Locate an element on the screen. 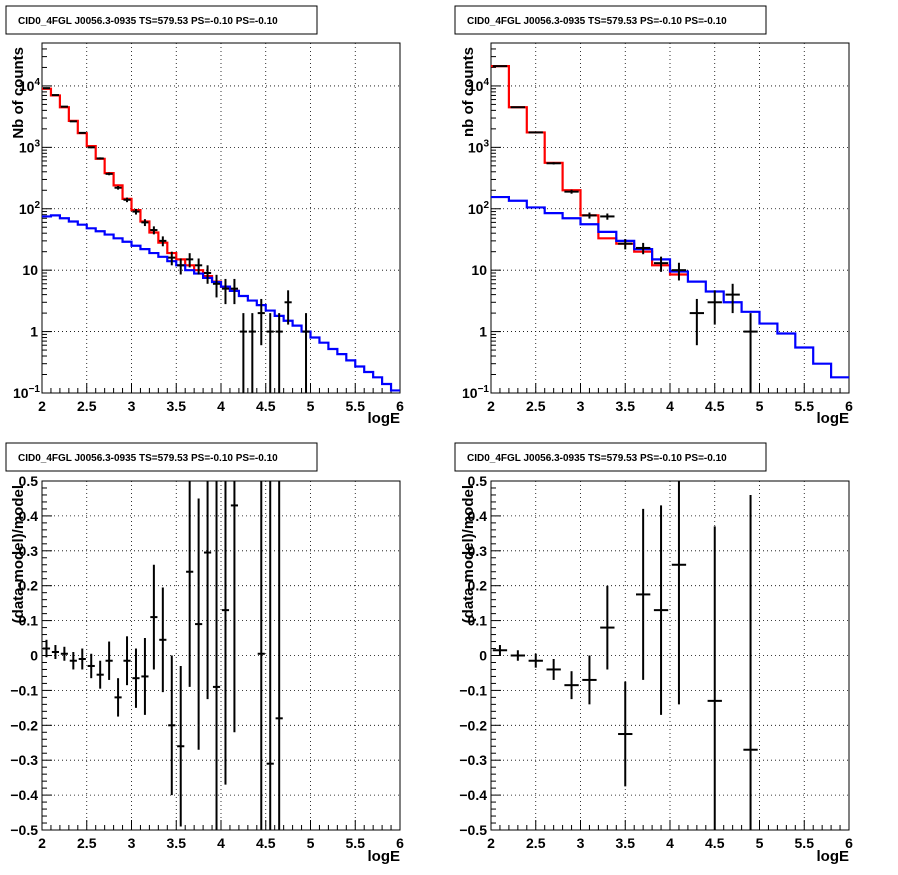 The image size is (898, 875). y-tick-label: 0.2 is located at coordinates (478, 586).